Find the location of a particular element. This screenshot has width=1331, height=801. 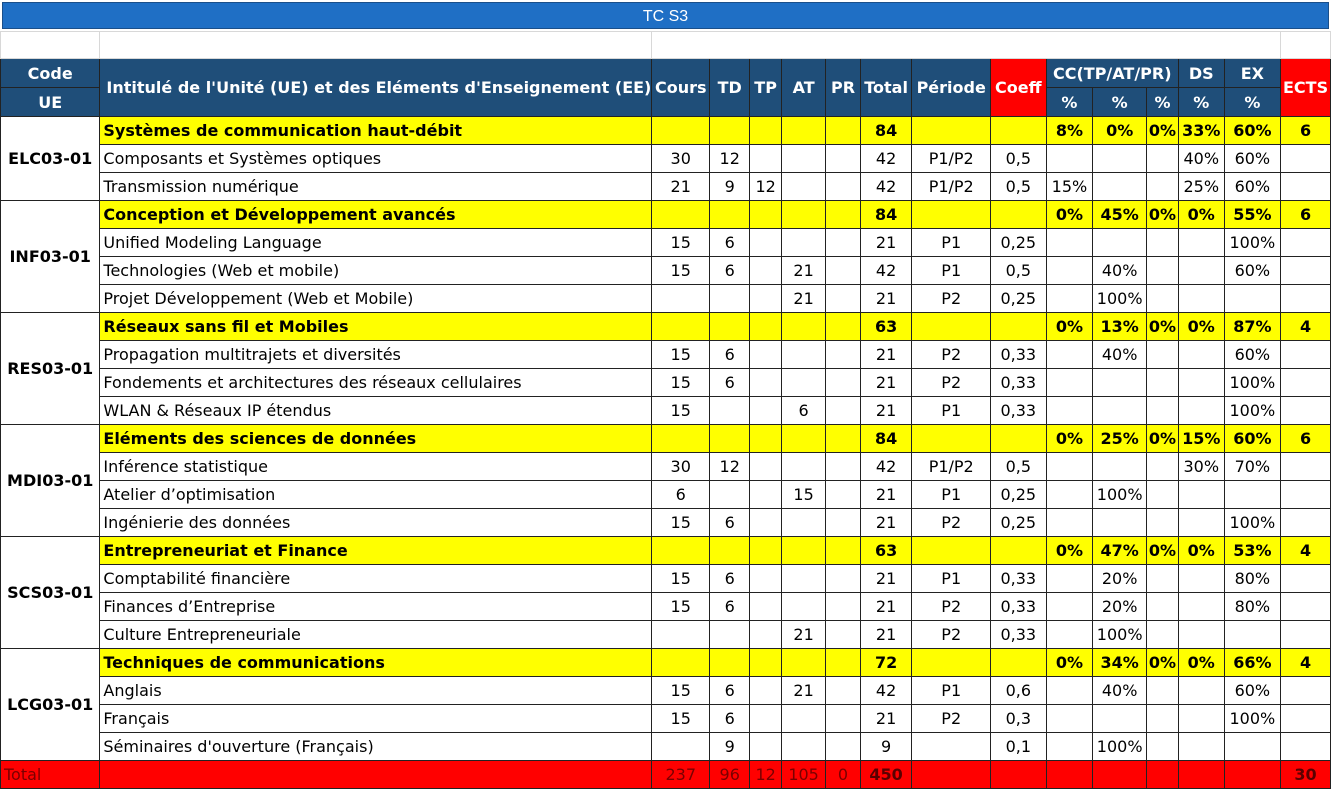

ee-row: Comptabilité financière 15 6 21 P1 0,33 20% 80% is located at coordinates (666, 578).